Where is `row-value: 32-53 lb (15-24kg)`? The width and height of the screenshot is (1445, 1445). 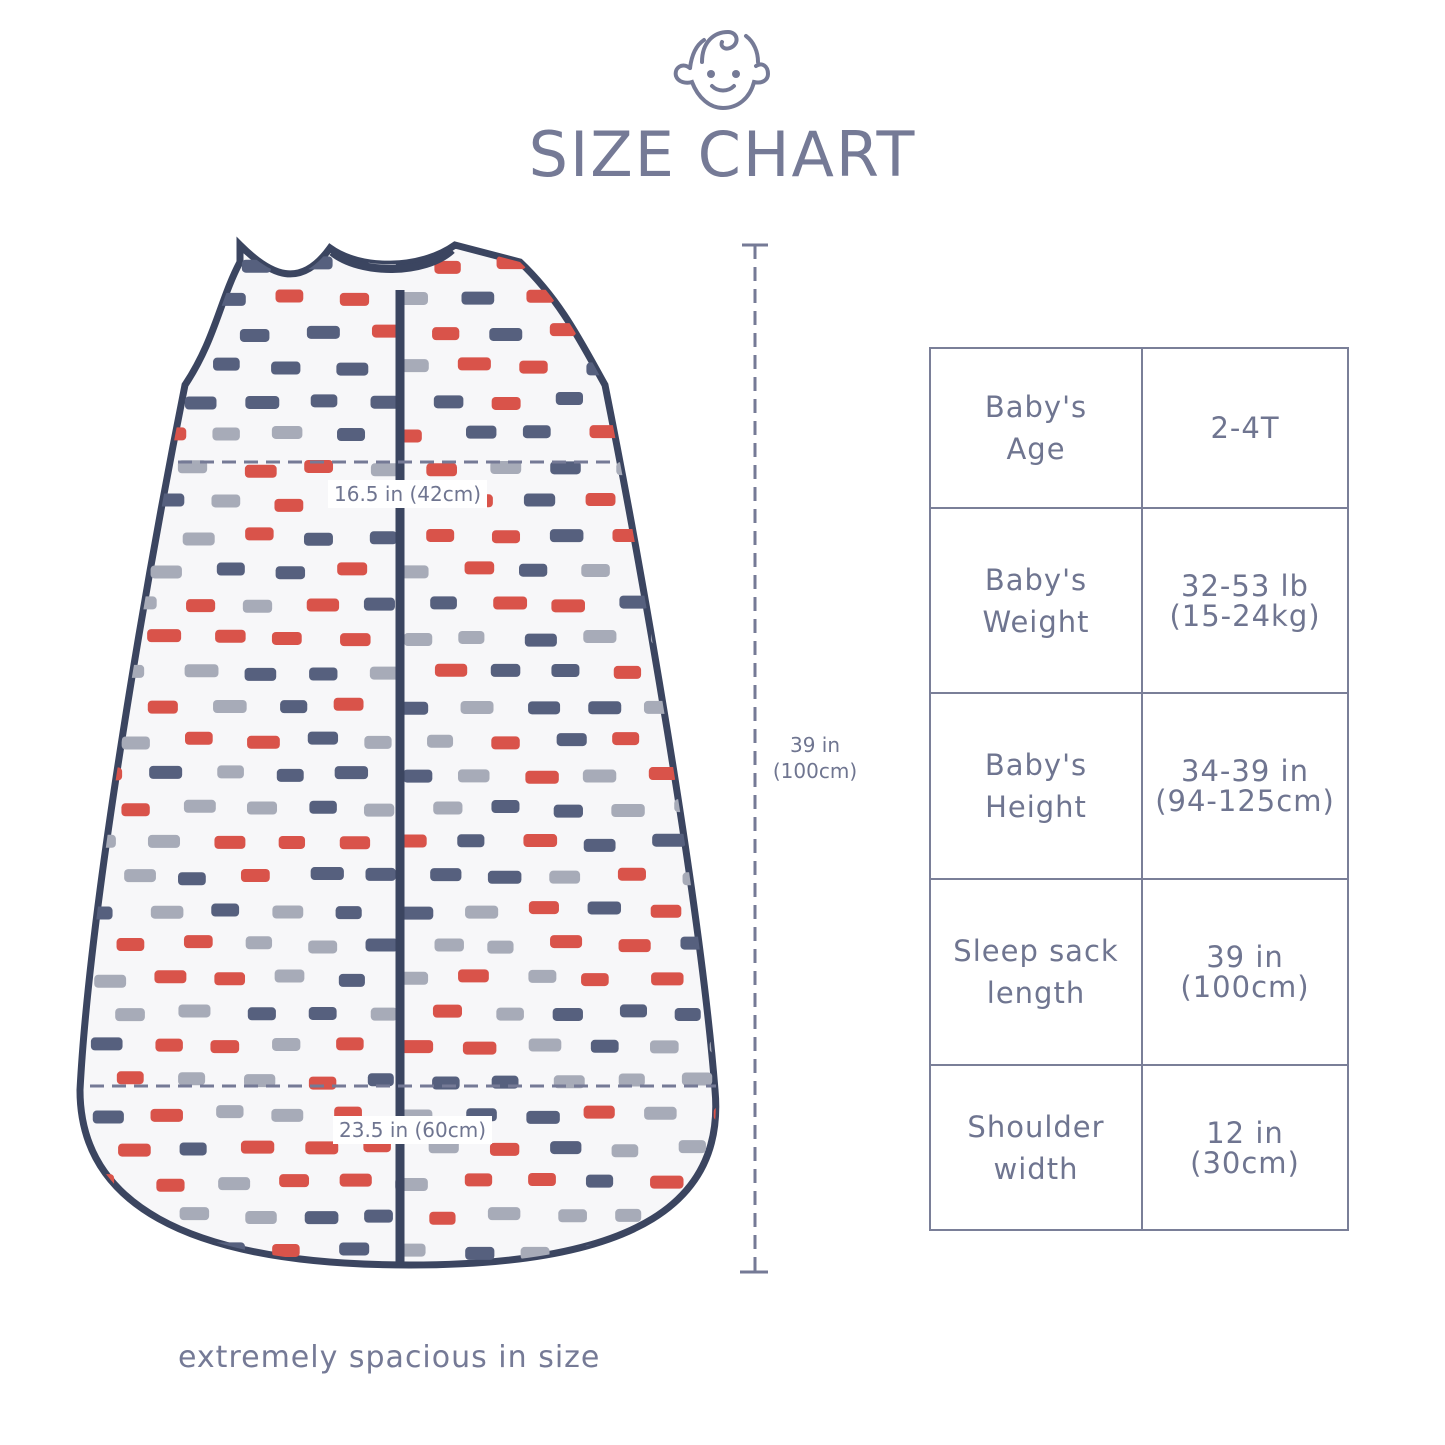 row-value: 32-53 lb (15-24kg) is located at coordinates (1245, 600).